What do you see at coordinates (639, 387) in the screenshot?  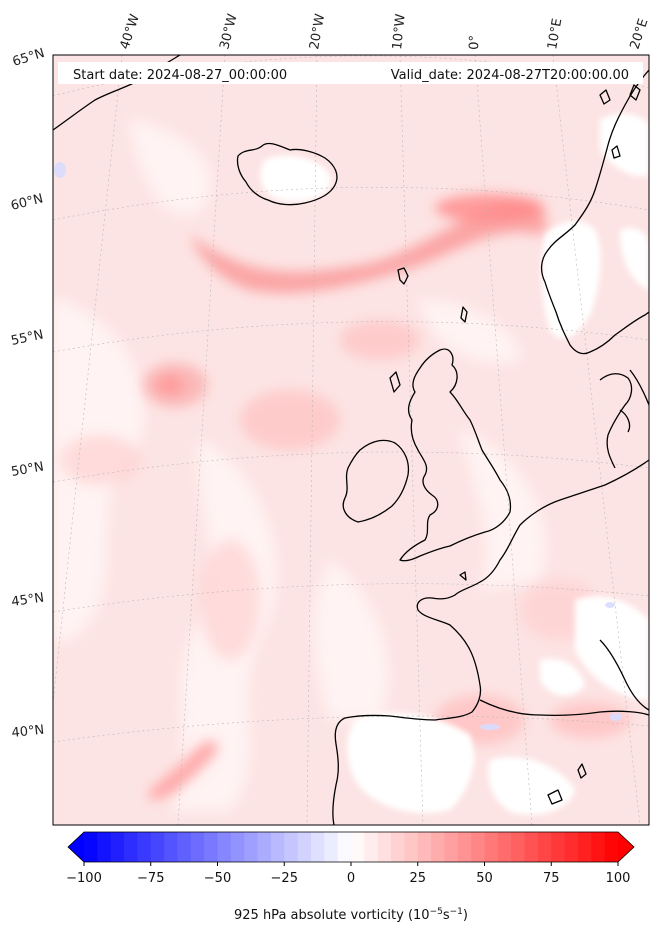 I see `coast-sweden` at bounding box center [639, 387].